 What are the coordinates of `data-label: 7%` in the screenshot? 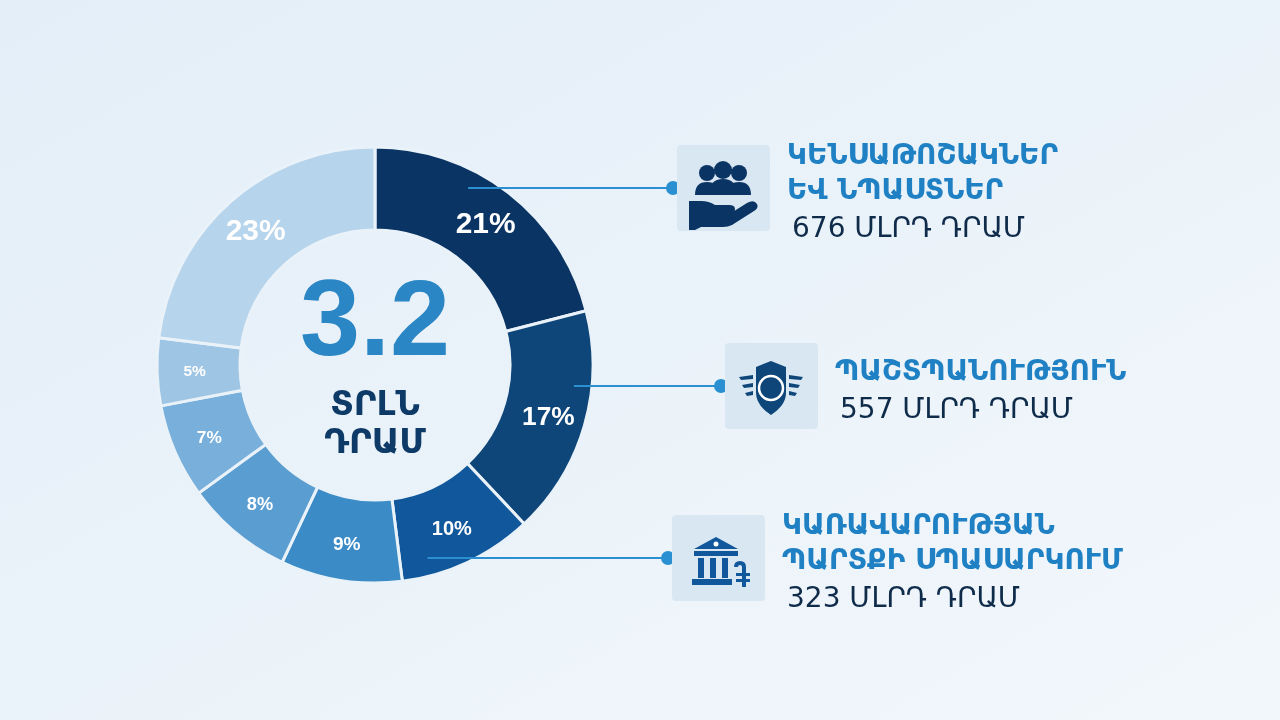 It's located at (209, 436).